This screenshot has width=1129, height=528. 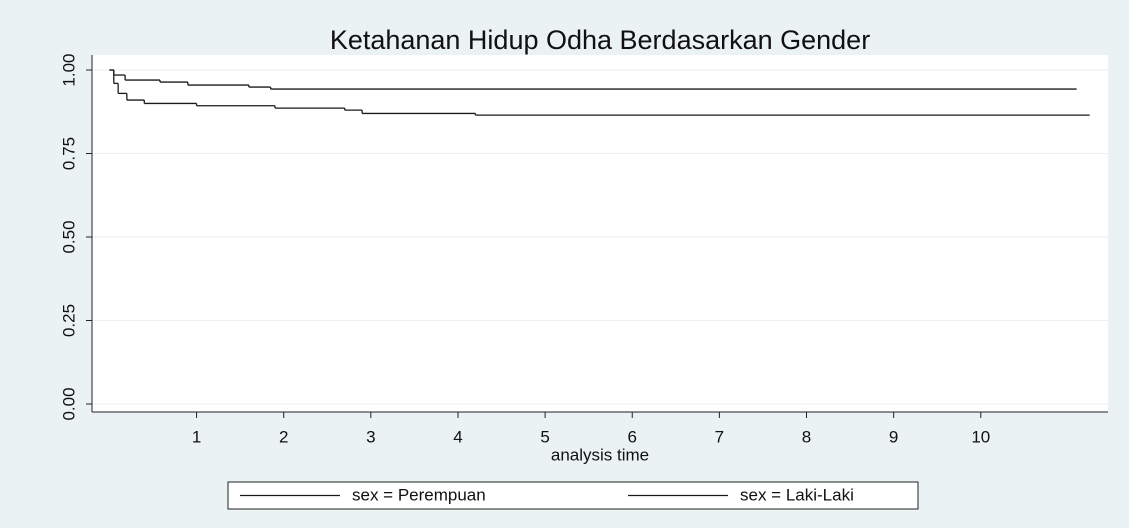 I want to click on x-tick-label: 6, so click(x=632, y=436).